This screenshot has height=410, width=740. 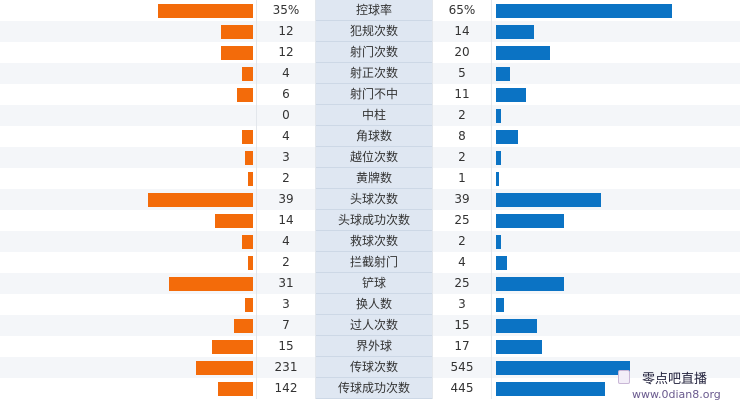 What do you see at coordinates (462, 94) in the screenshot?
I see `away-value: 11` at bounding box center [462, 94].